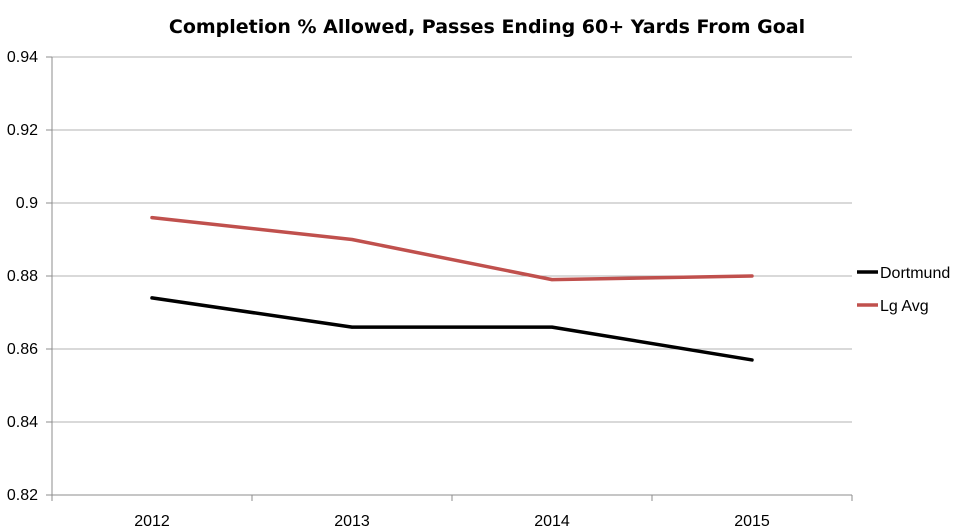 Image resolution: width=976 pixels, height=532 pixels. I want to click on x-tick-label: 2012, so click(152, 521).